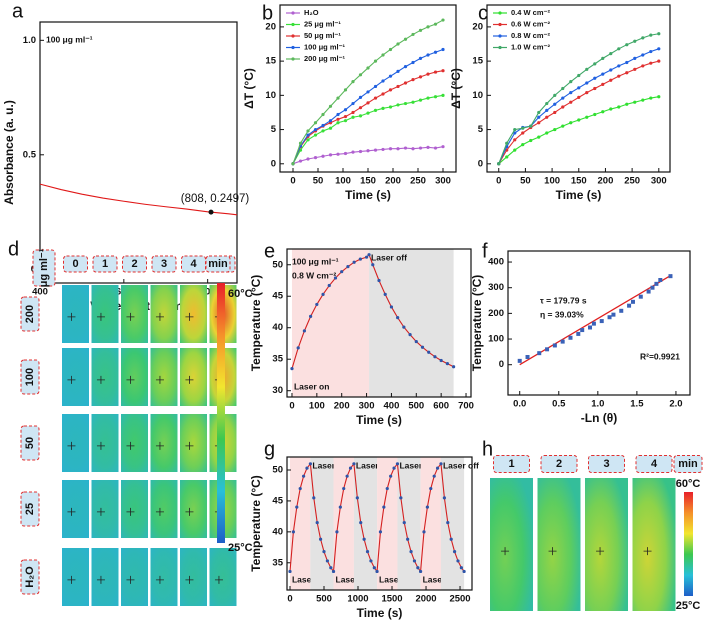 Image resolution: width=708 pixels, height=629 pixels. What do you see at coordinates (688, 544) in the screenshot?
I see `colorbar` at bounding box center [688, 544].